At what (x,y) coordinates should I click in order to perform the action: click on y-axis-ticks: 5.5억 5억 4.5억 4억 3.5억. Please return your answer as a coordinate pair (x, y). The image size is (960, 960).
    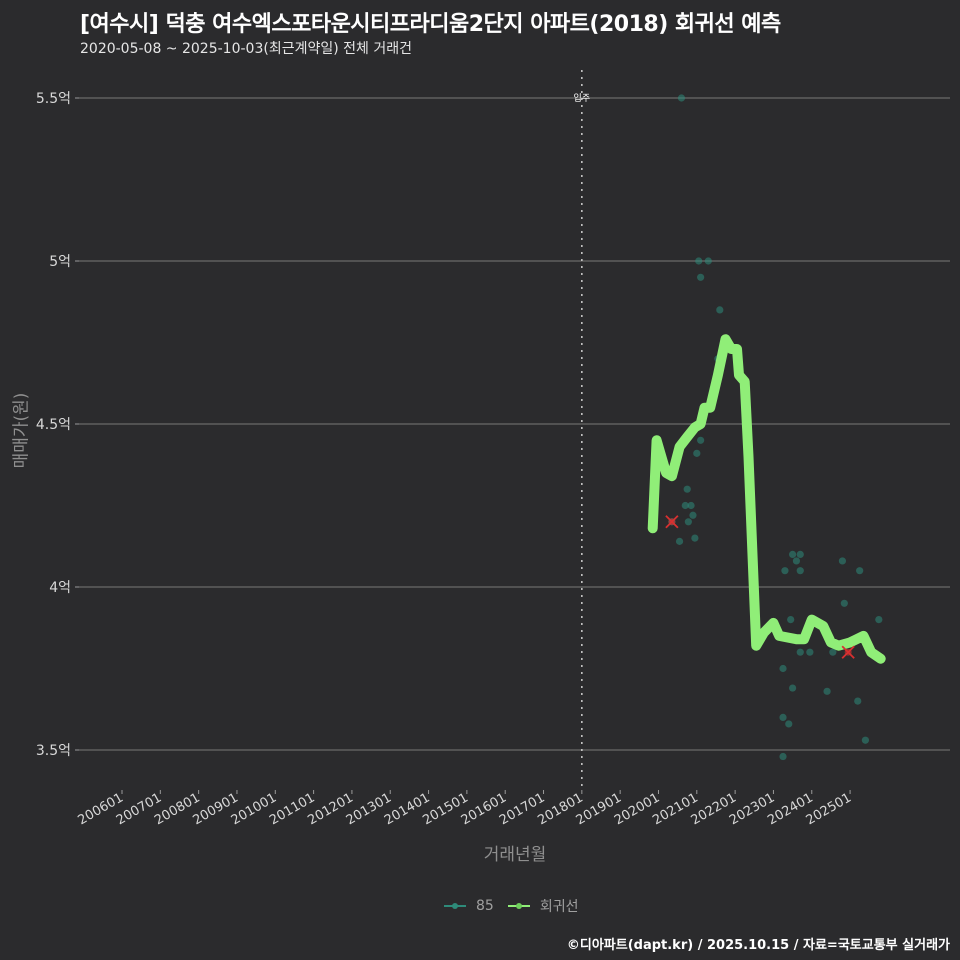
    Looking at the image, I should click on (57, 425).